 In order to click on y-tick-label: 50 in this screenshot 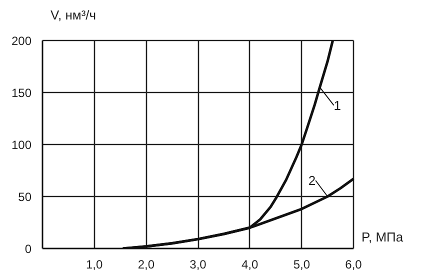, I will do `click(25, 197)`.